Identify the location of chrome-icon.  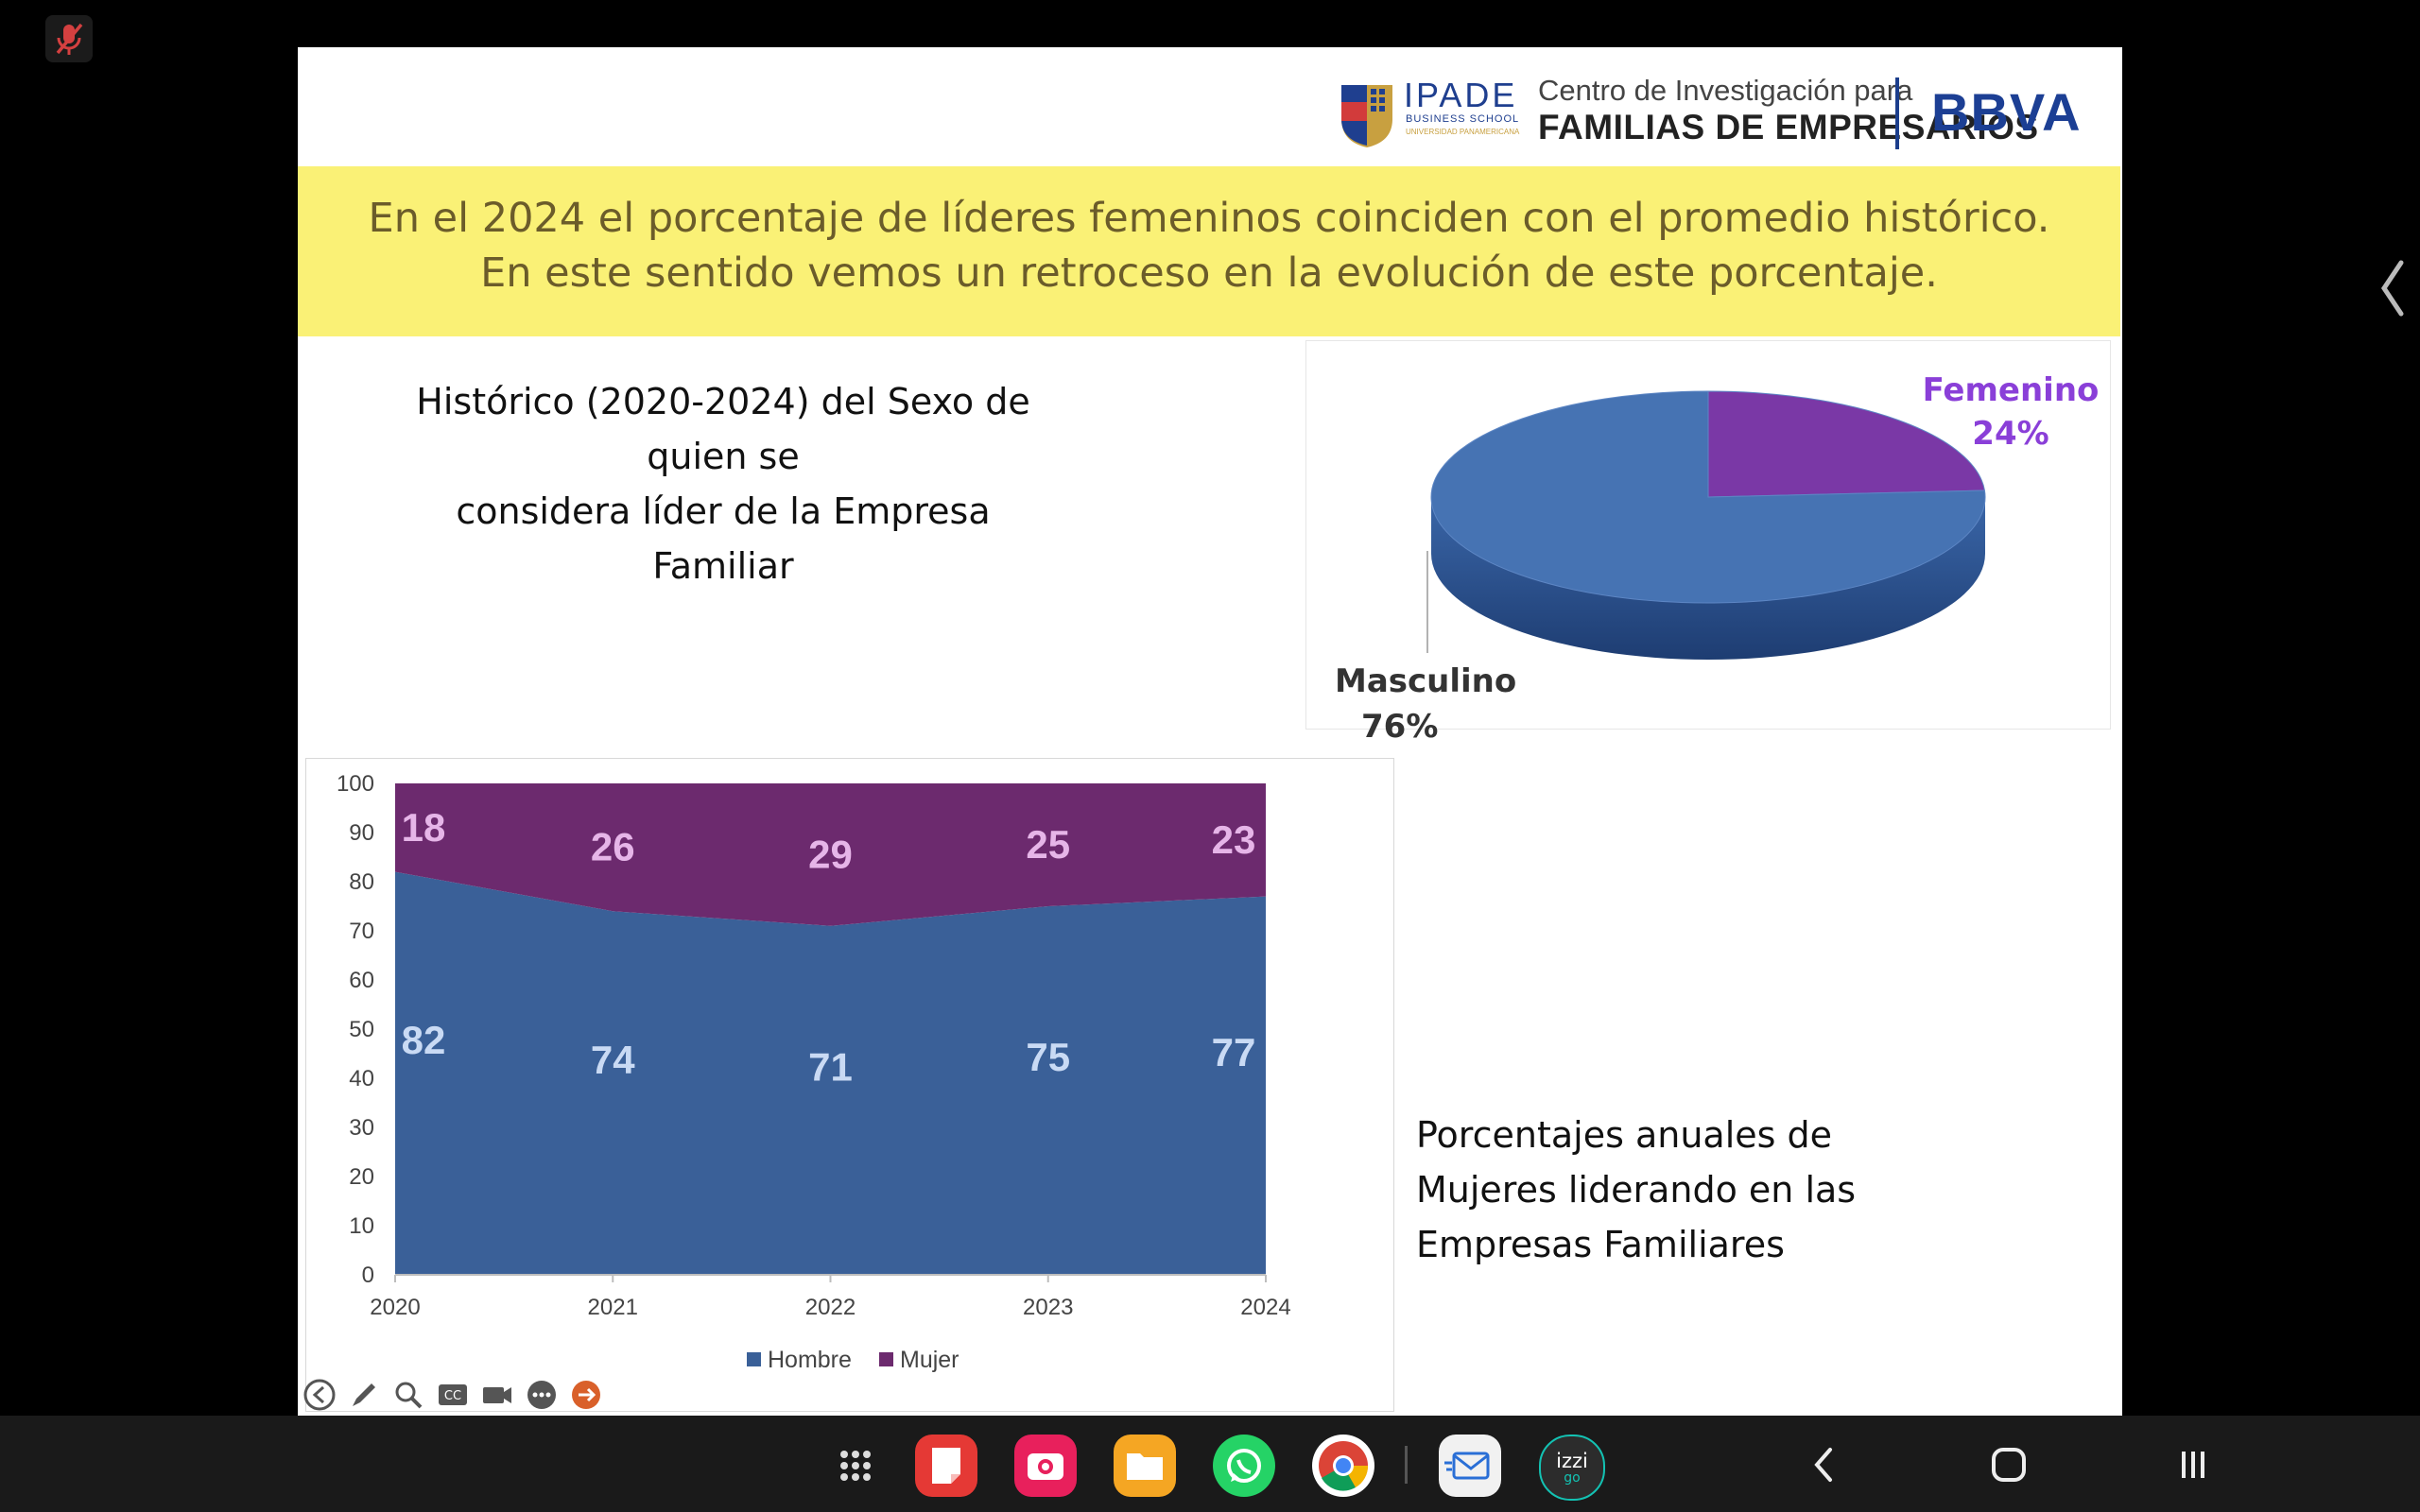
(1343, 1466).